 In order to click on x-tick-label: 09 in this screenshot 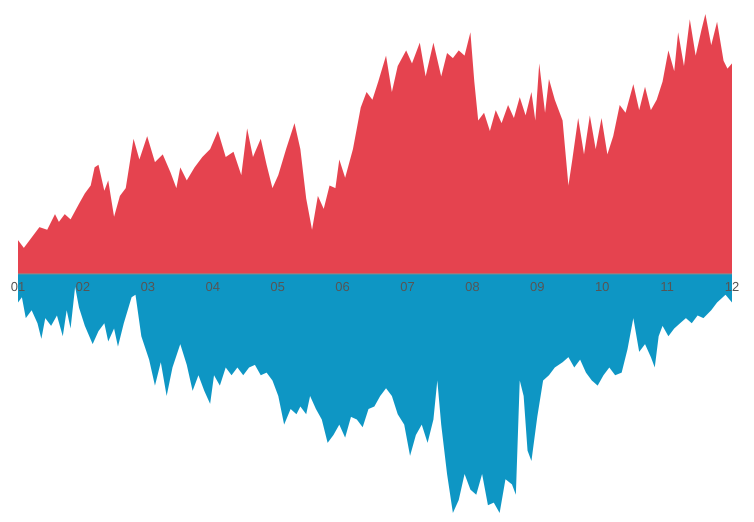, I will do `click(537, 286)`.